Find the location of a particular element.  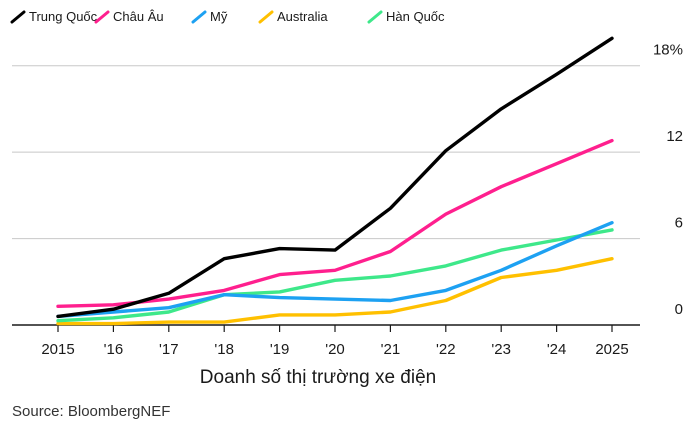

x-tick-label: '24 is located at coordinates (557, 349).